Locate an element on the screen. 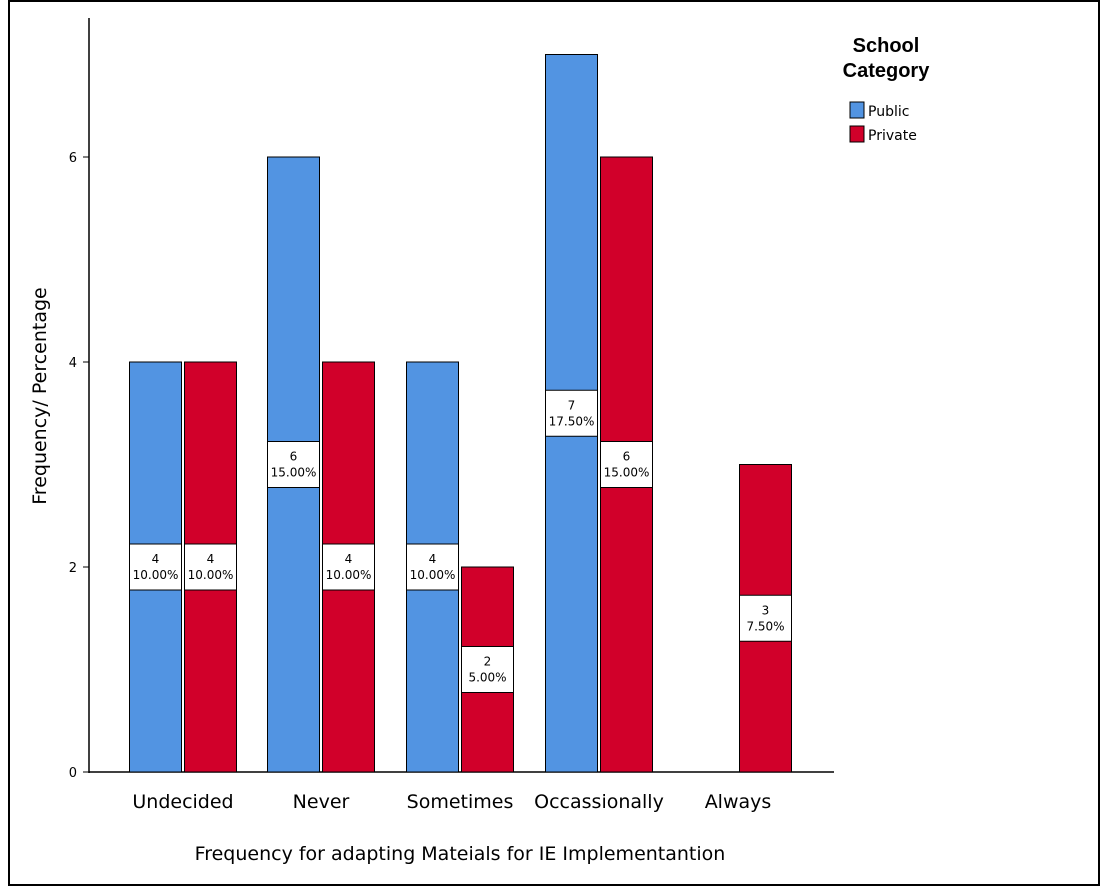 The image size is (1108, 893). y-tick-label: 0 is located at coordinates (73, 773).